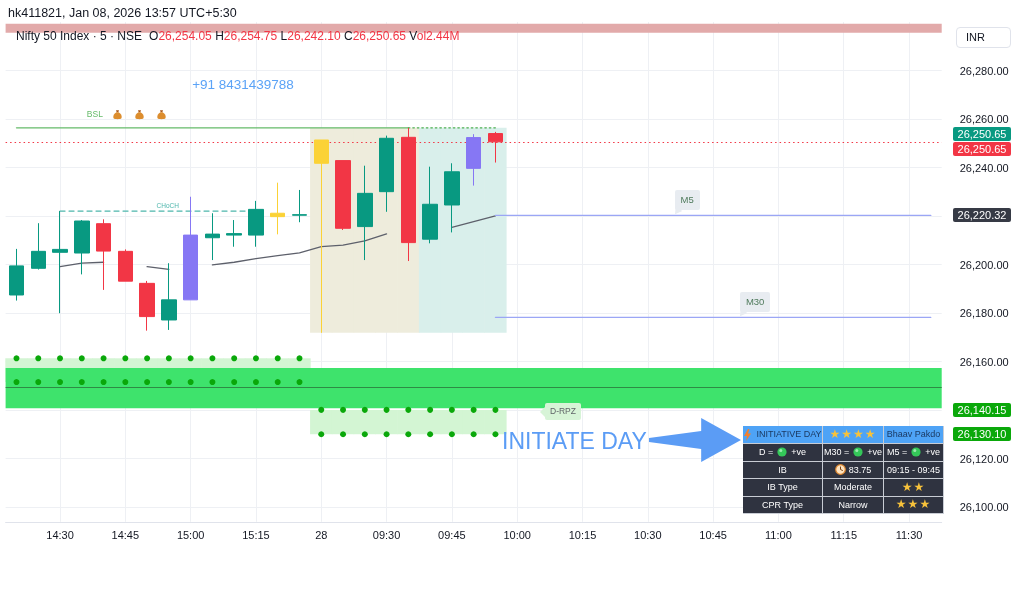 This screenshot has width=1024, height=599. Describe the element at coordinates (984, 264) in the screenshot. I see `y-tick-label: 26,200.00` at that location.